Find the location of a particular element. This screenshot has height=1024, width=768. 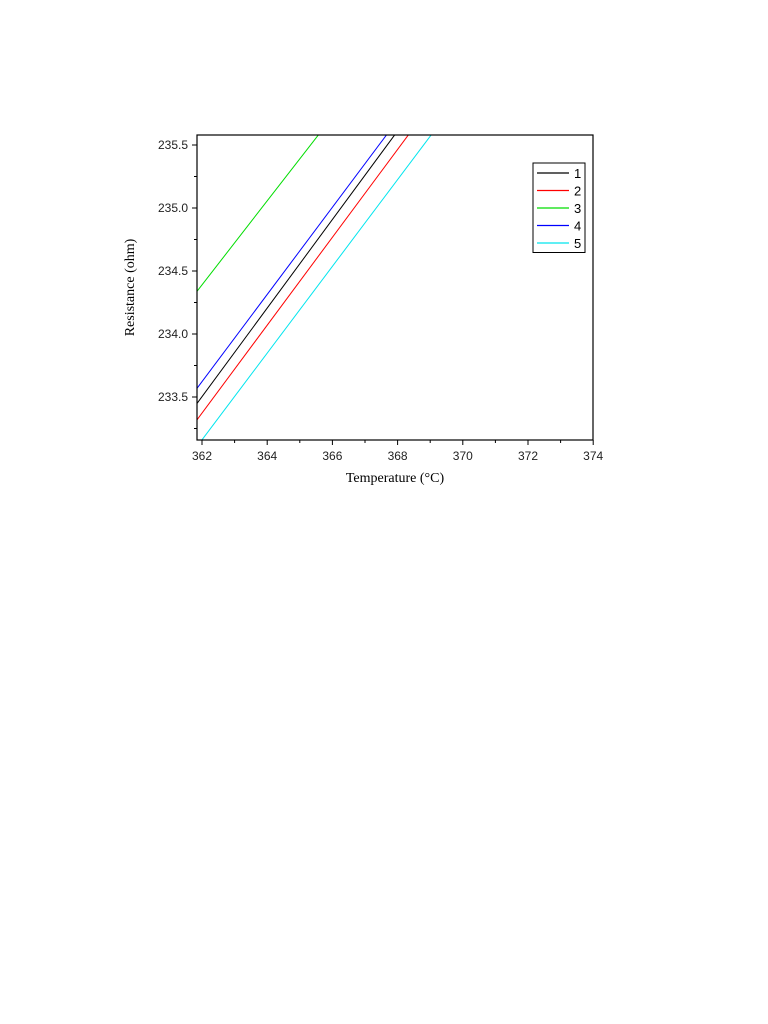

x-tick-label: 370 is located at coordinates (463, 456).